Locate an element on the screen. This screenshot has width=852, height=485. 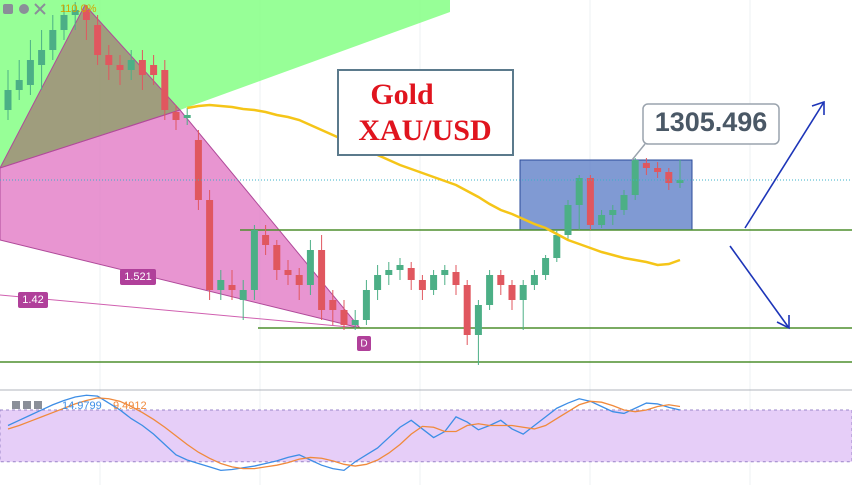
chart-subtitle: XAU/USD is located at coordinates (424, 130).